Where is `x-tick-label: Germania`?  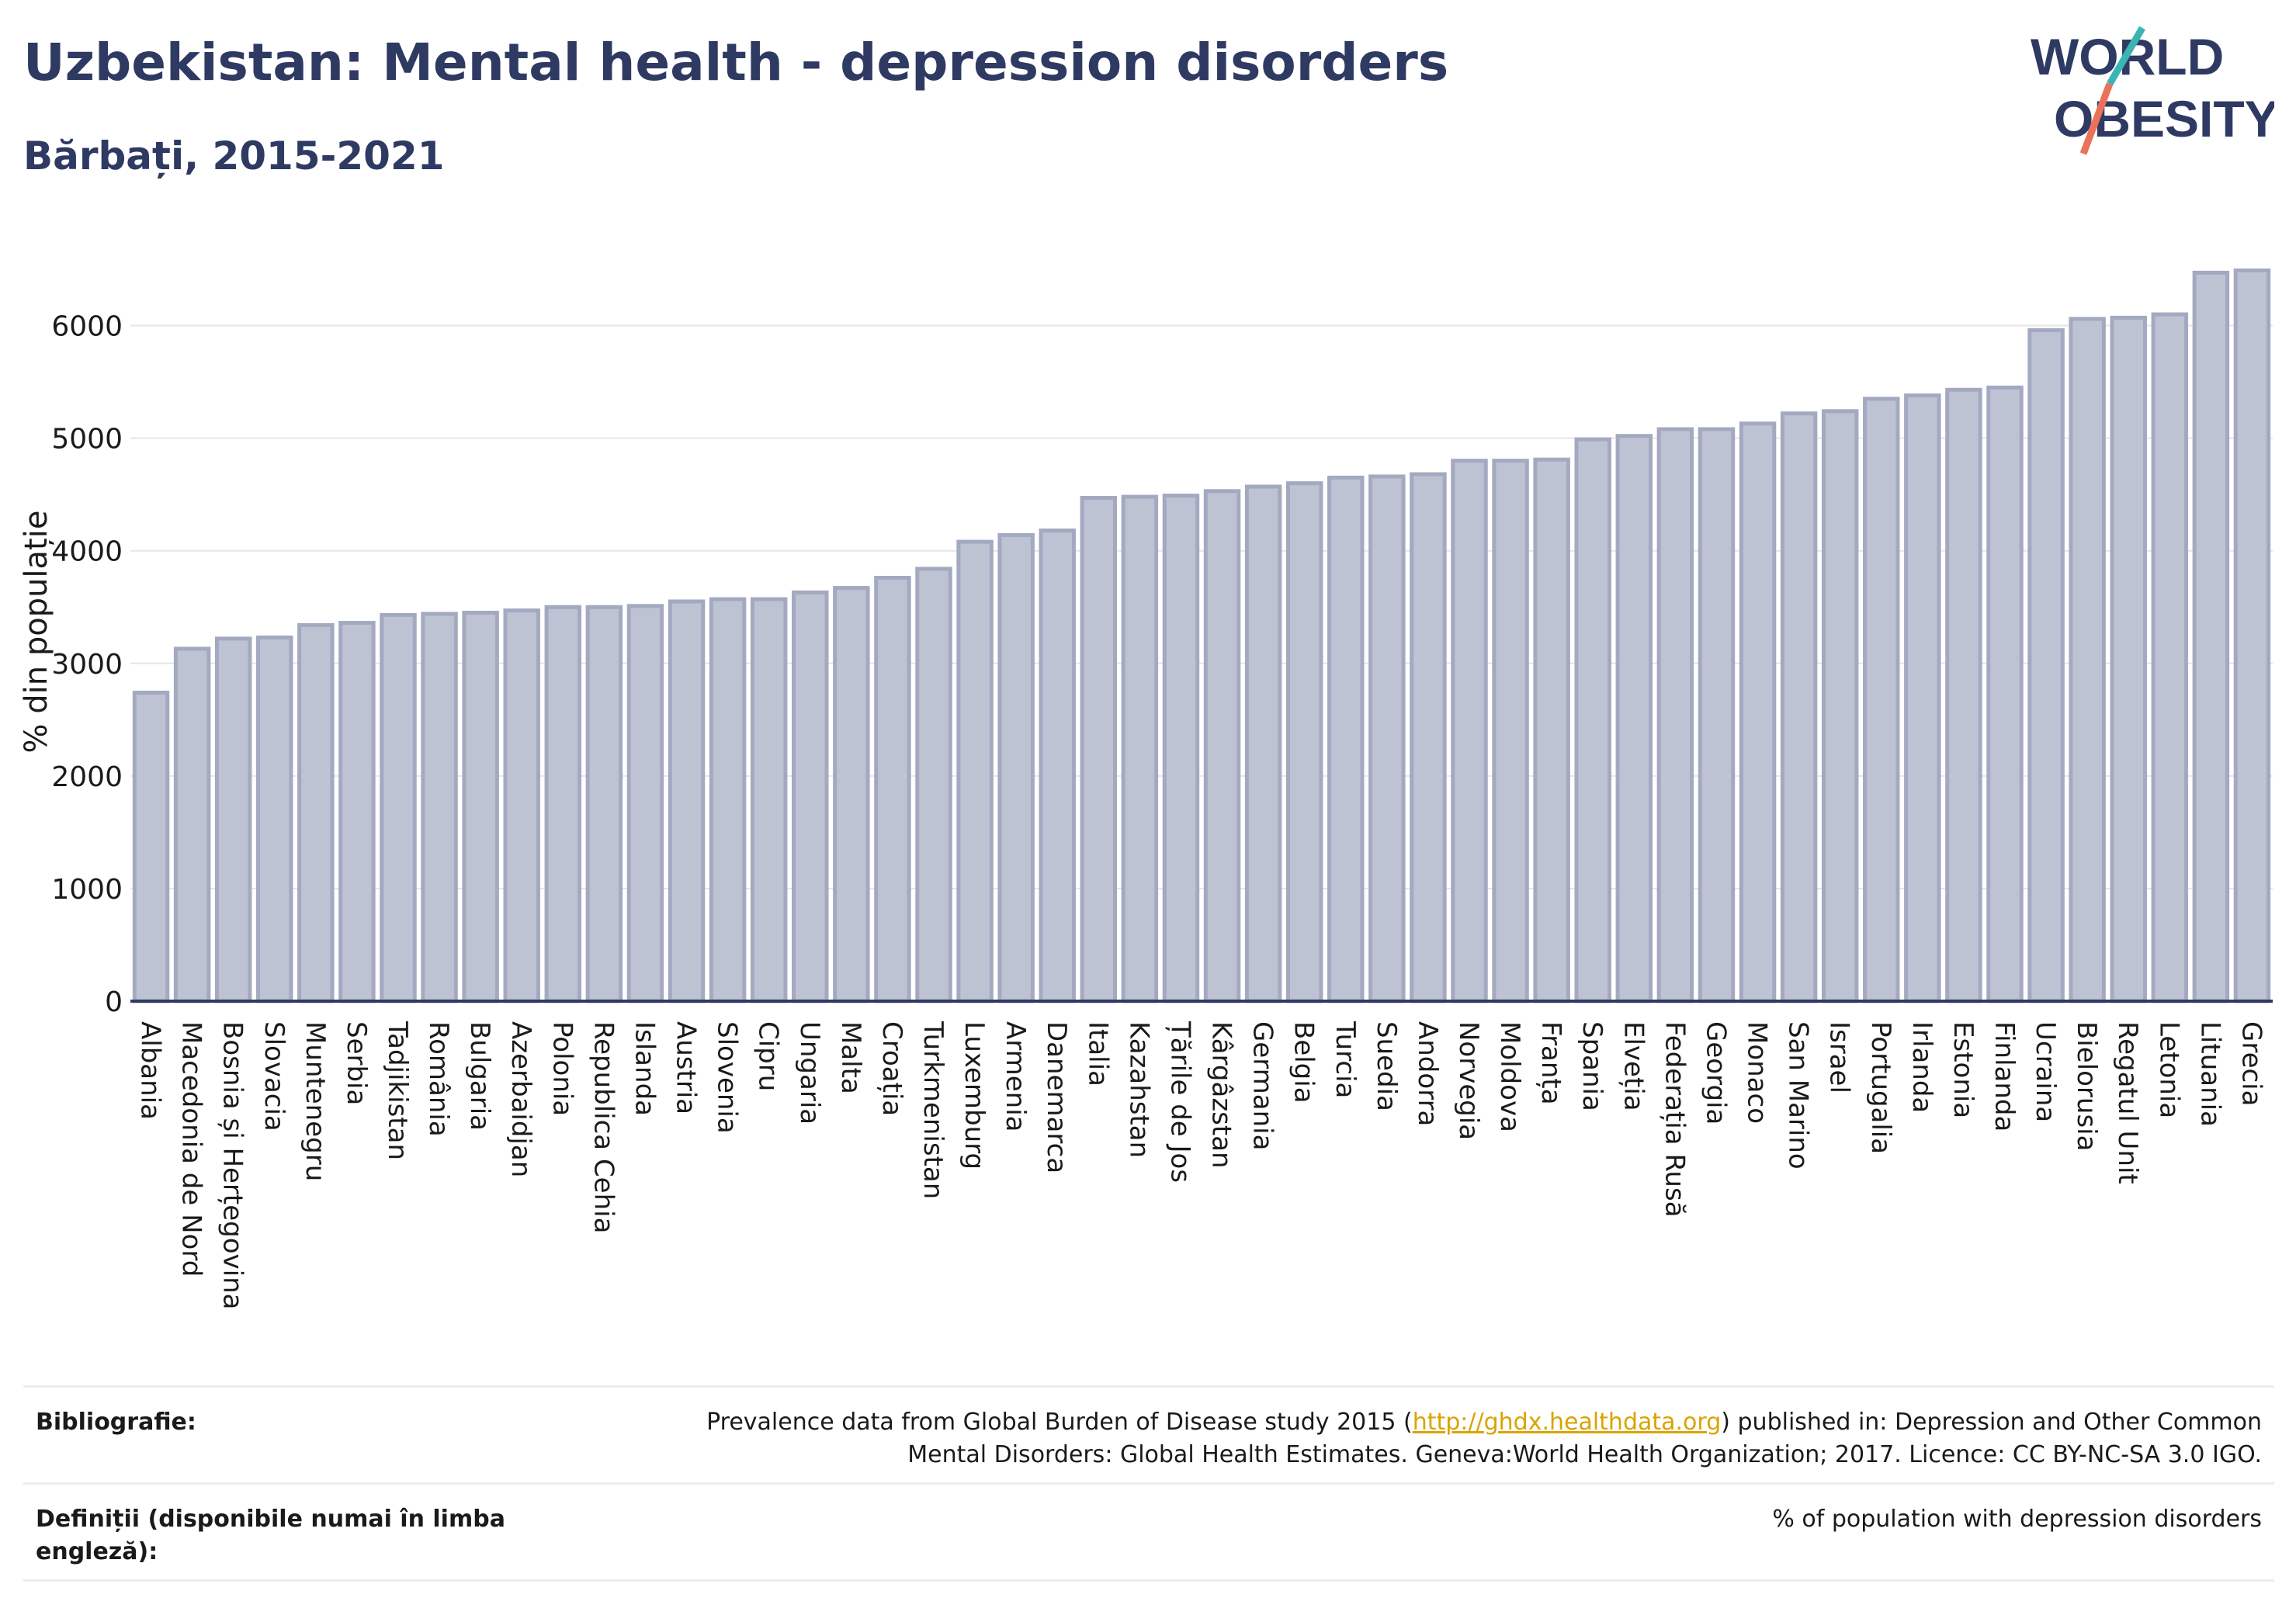
x-tick-label: Germania is located at coordinates (1262, 1085).